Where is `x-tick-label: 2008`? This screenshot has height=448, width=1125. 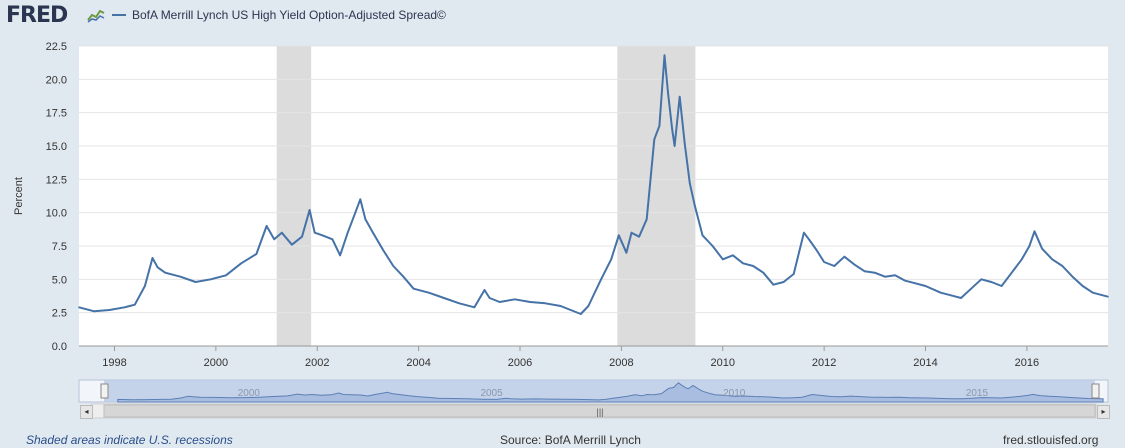 x-tick-label: 2008 is located at coordinates (621, 363).